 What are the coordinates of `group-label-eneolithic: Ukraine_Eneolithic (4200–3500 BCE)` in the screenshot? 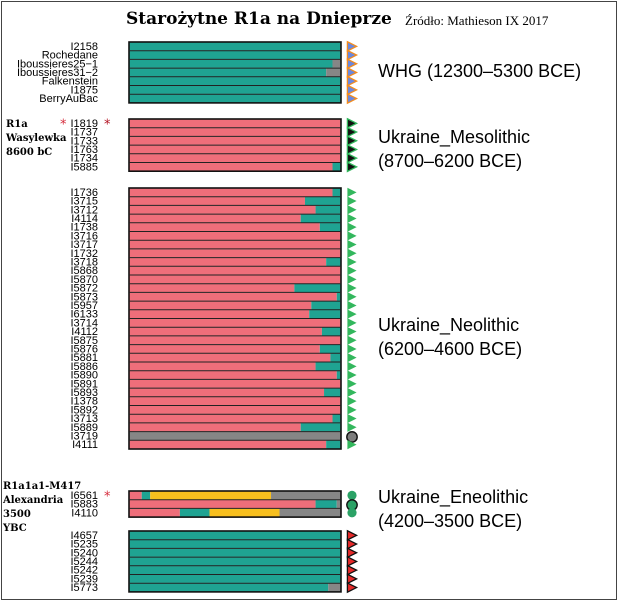 It's located at (453, 509).